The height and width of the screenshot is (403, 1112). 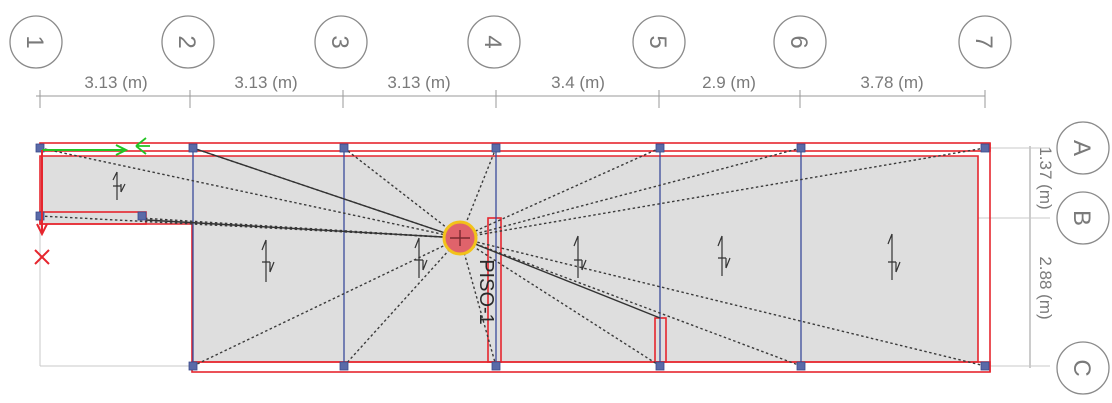 I want to click on svg-text: 6, so click(x=798, y=41).